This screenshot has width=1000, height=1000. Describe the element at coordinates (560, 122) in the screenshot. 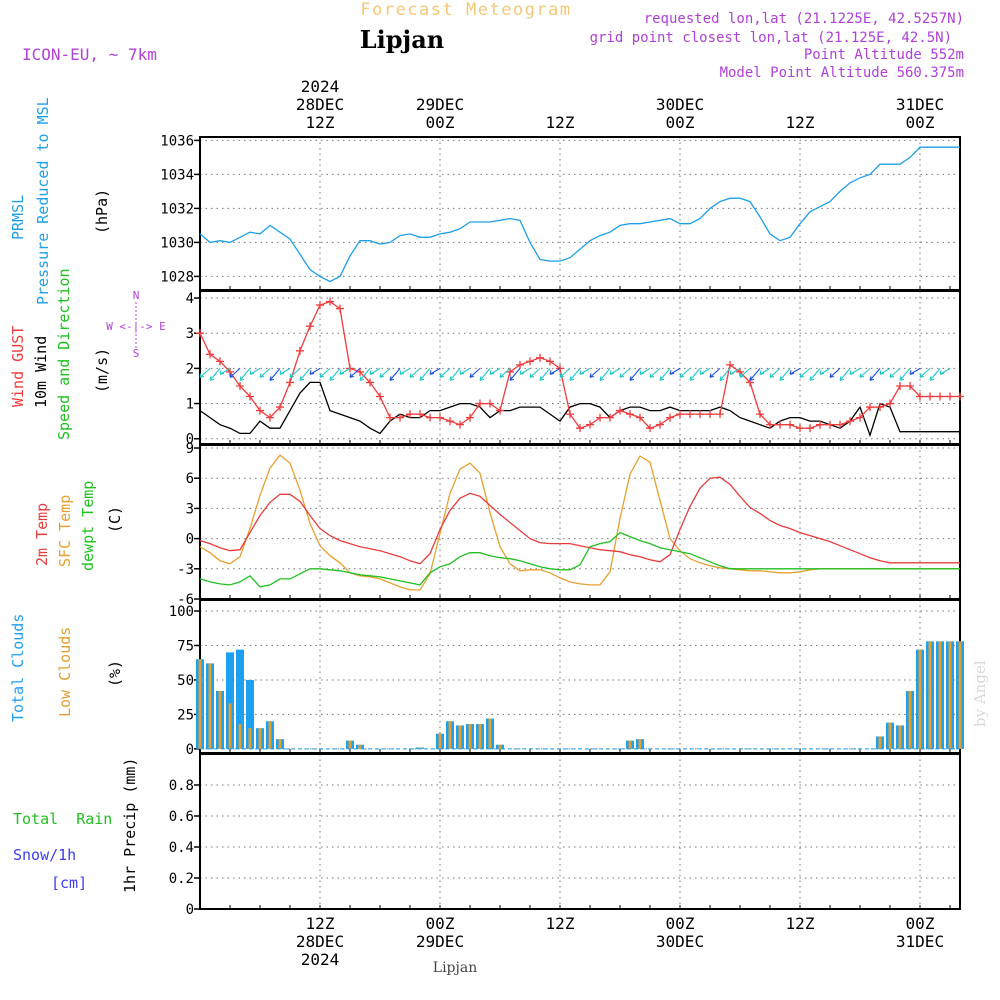

I see `time-label-top: 12Z` at that location.